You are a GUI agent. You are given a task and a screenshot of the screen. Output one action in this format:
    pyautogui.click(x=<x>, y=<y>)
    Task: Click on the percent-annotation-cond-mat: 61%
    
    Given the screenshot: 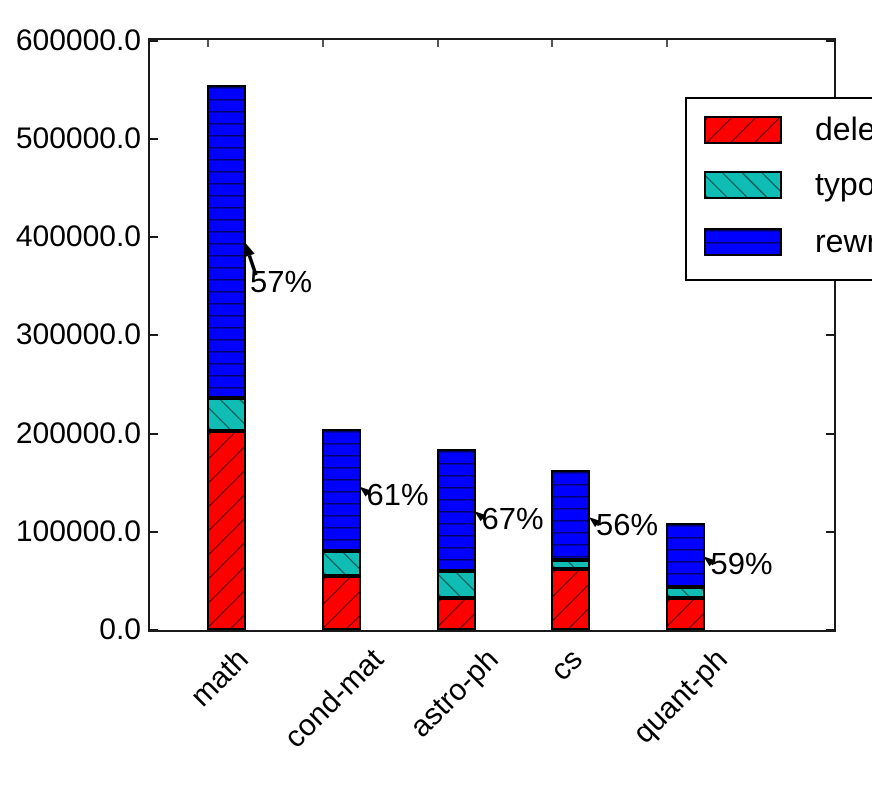 What is the action you would take?
    pyautogui.click(x=397, y=494)
    